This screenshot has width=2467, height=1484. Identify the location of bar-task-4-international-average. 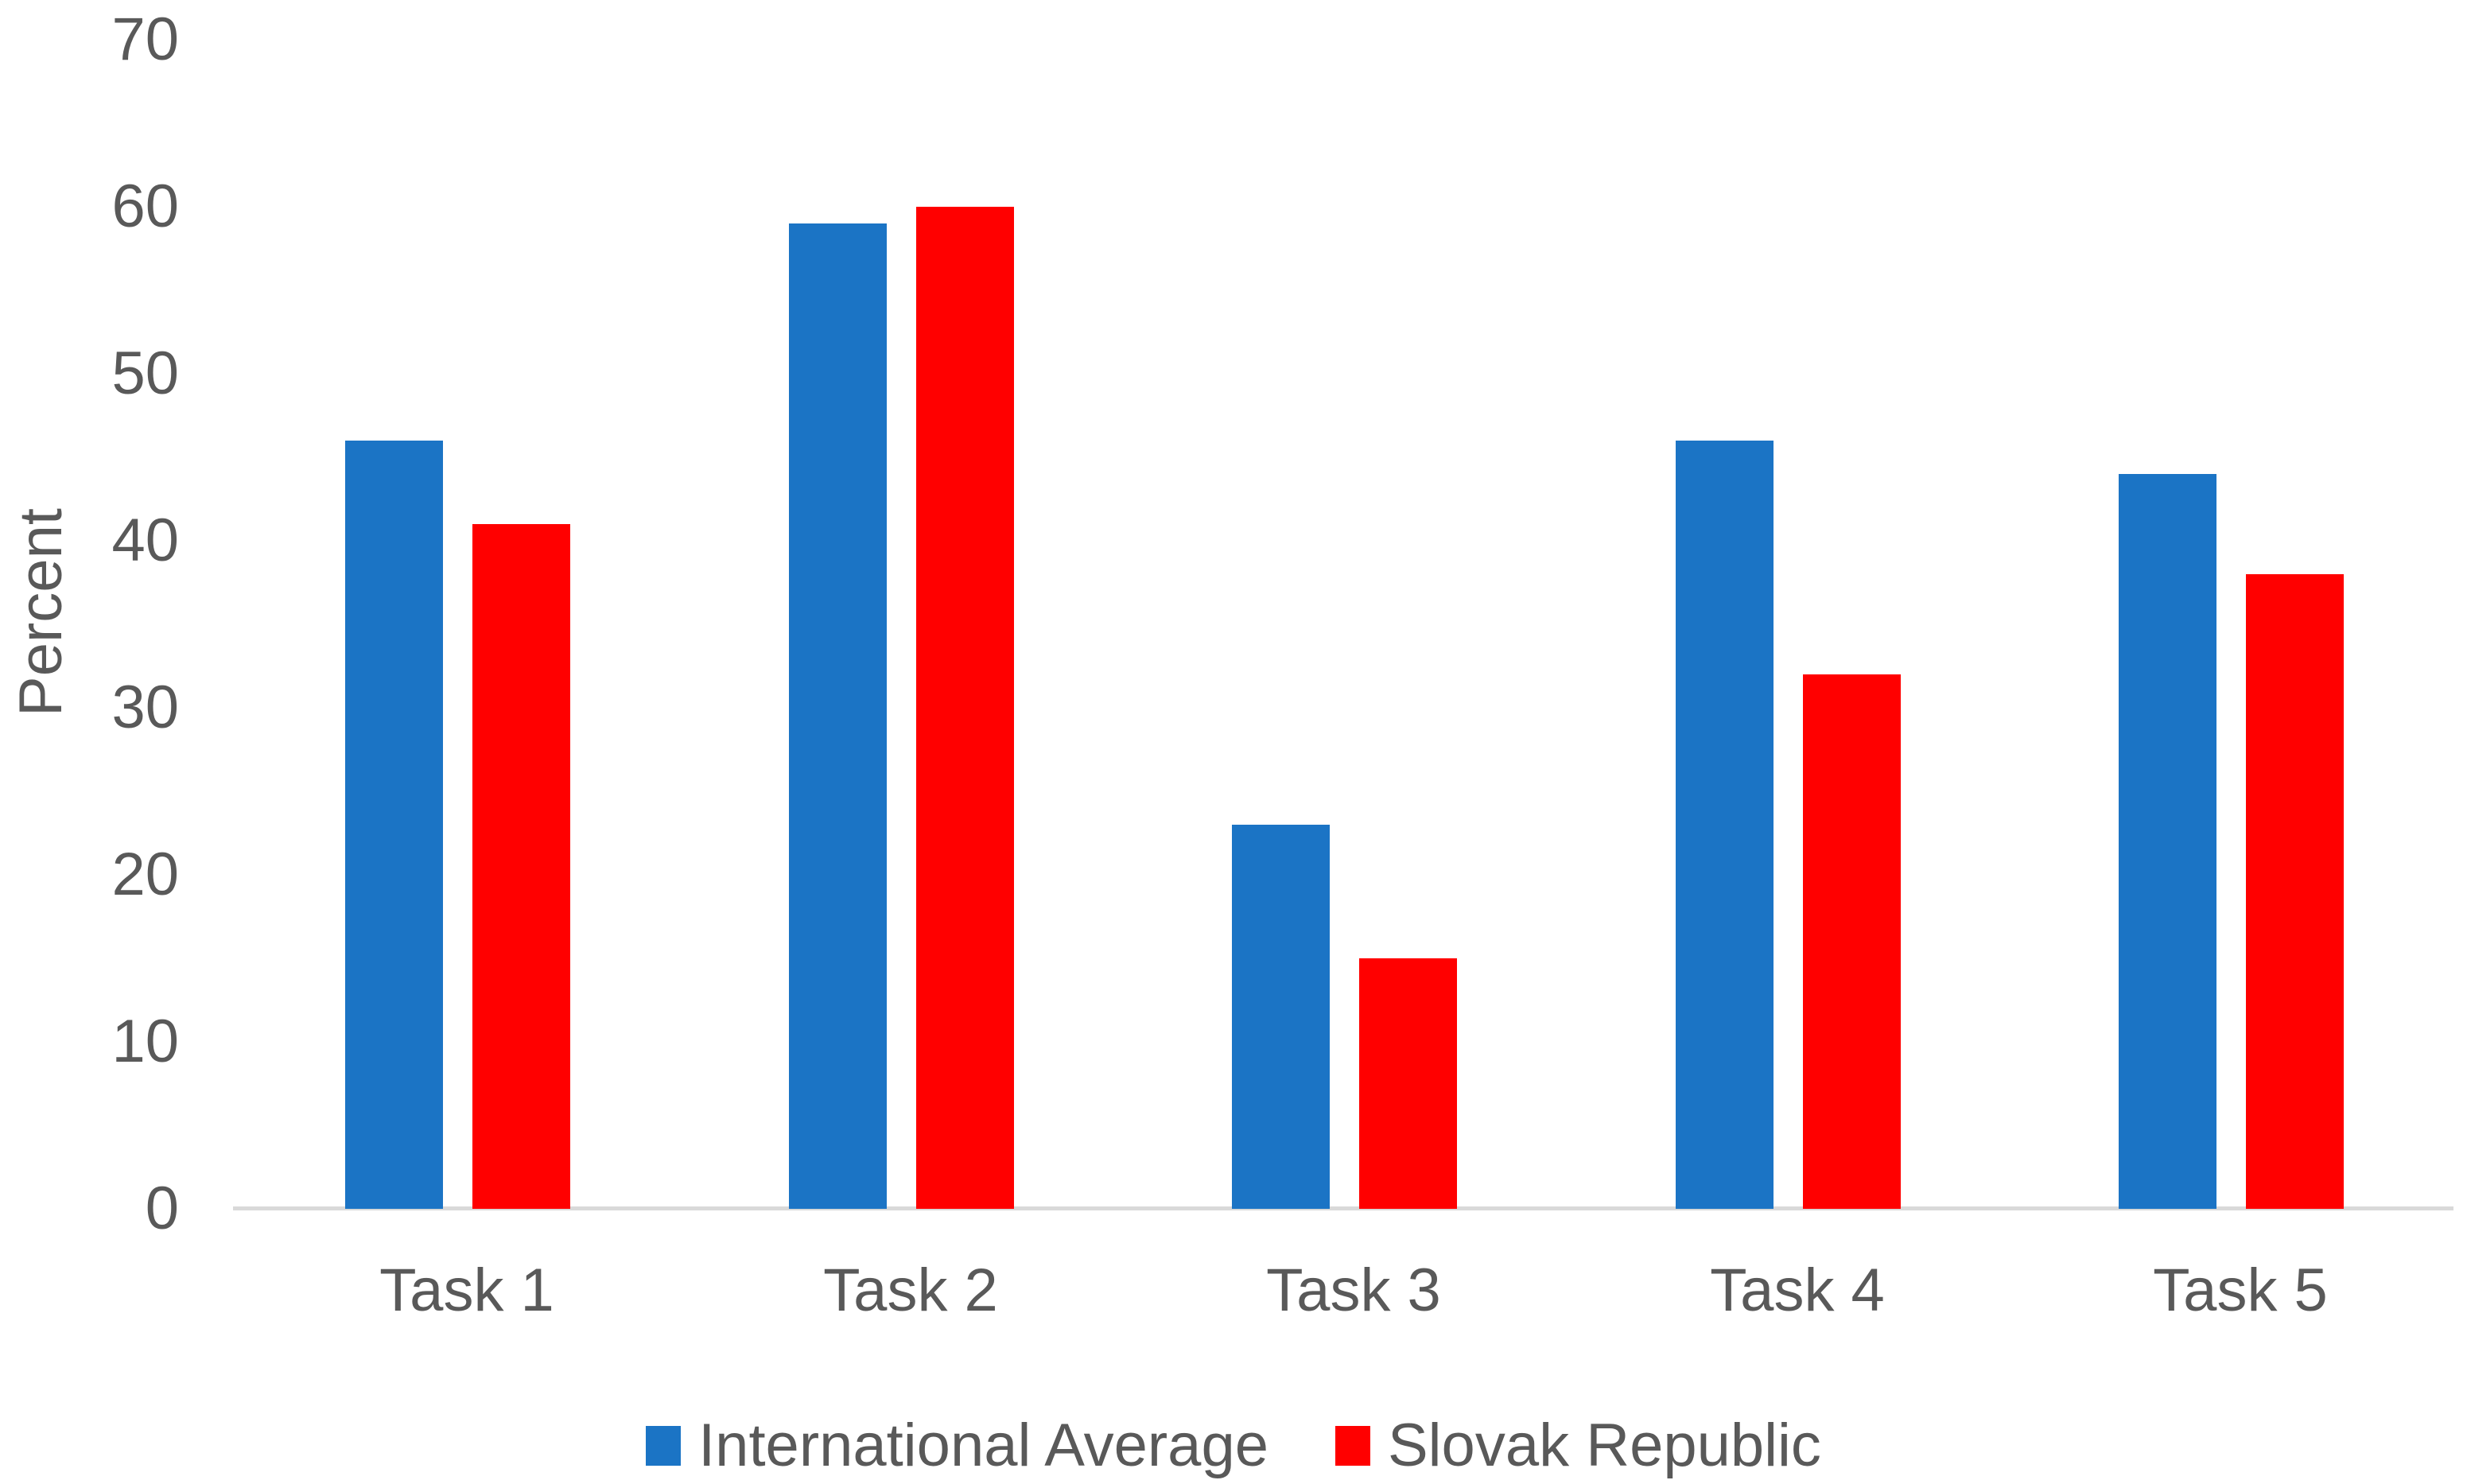
(1725, 825).